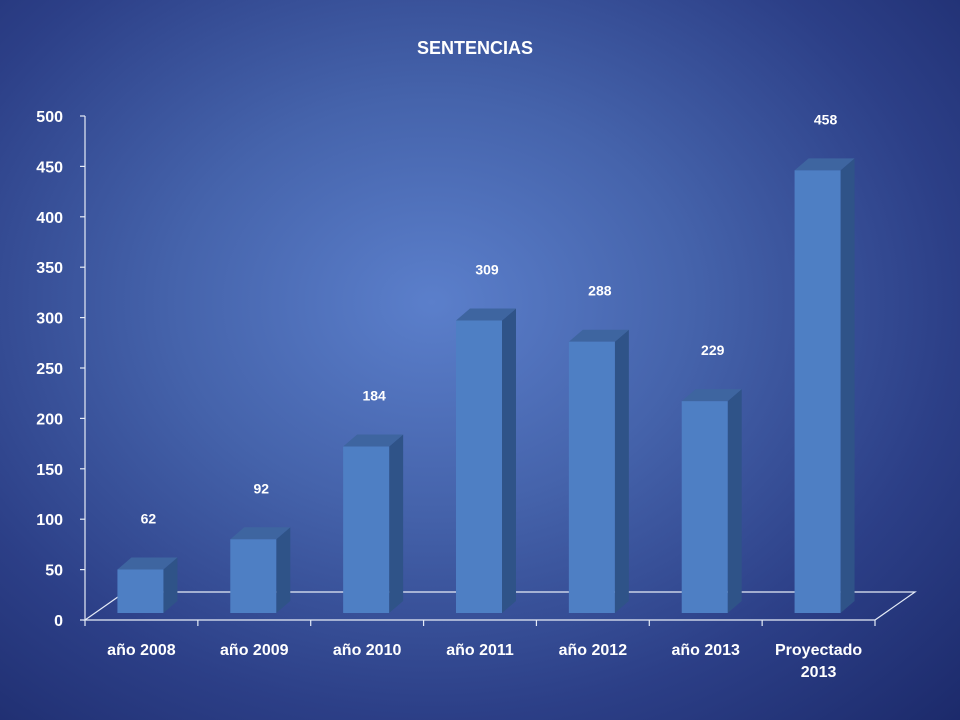 The height and width of the screenshot is (720, 960). I want to click on y-tick-label: 250, so click(49, 369).